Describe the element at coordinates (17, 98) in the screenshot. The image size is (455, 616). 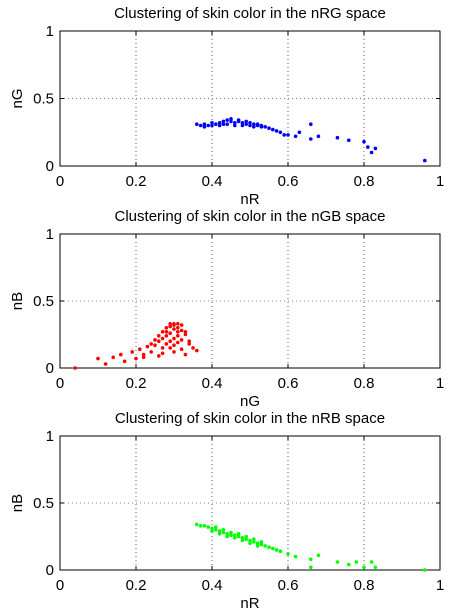
I see `y-axis-label: nG` at that location.